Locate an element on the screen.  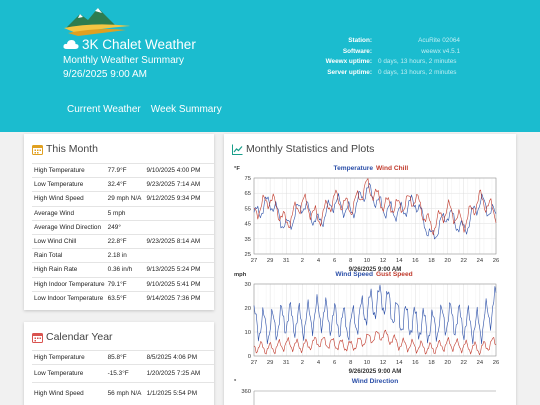
main-nav: Current Weather Week Summary is located at coordinates (144, 109).